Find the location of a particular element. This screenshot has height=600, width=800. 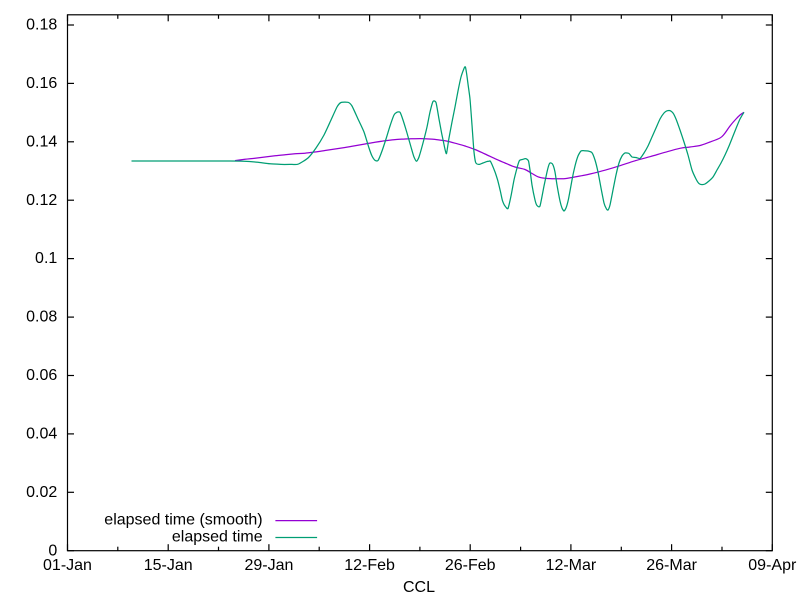

svg-text: 0.06 is located at coordinates (41, 375).